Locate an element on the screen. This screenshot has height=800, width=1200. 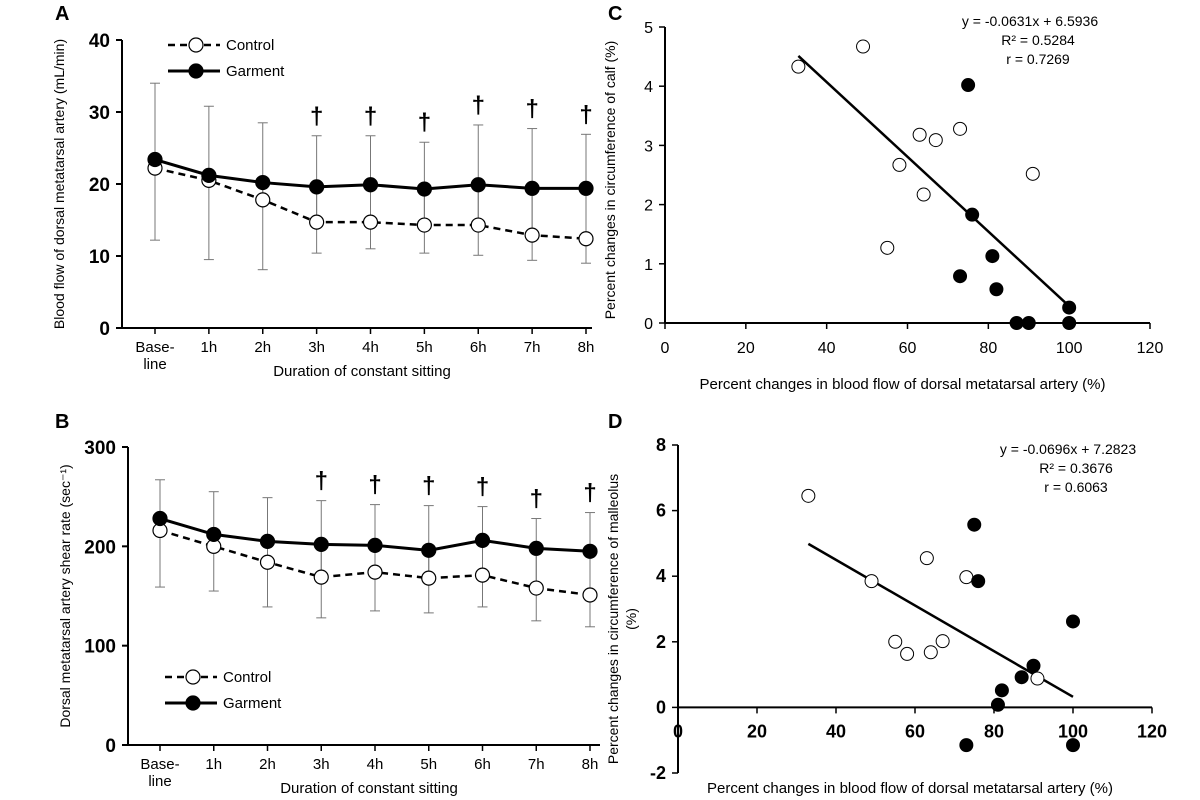
x-tick-label: 1h is located at coordinates (209, 347).